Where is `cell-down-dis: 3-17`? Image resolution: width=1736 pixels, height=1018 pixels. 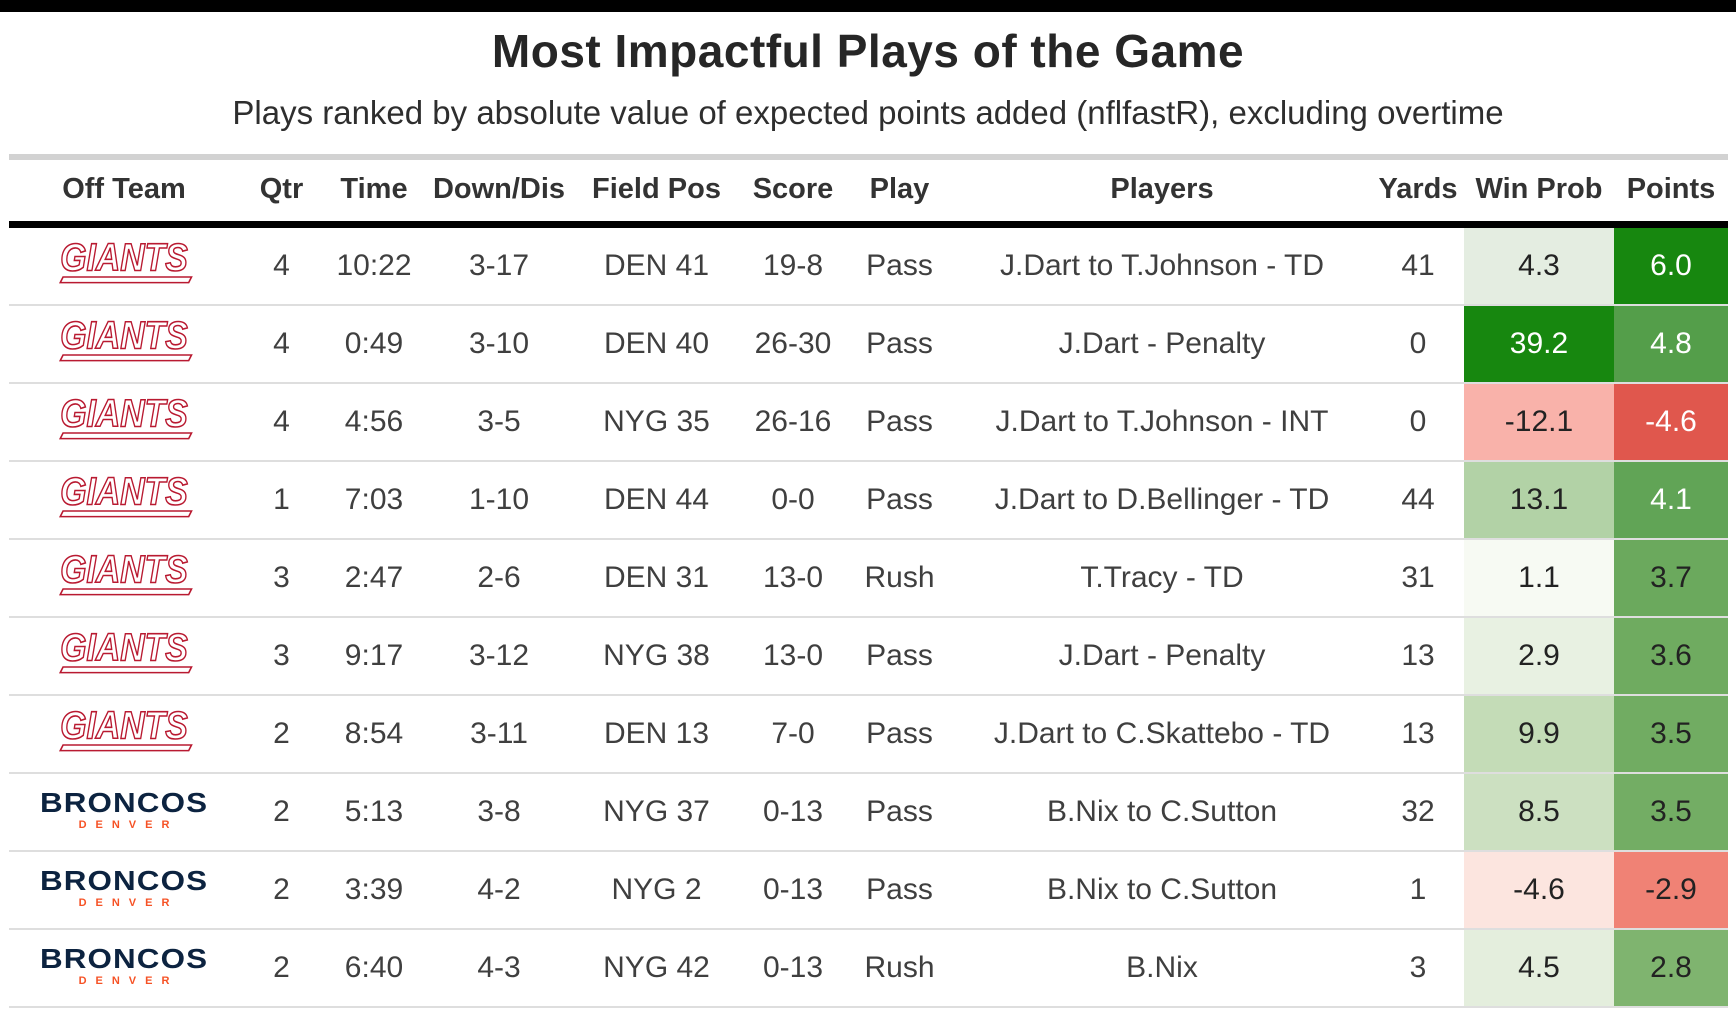
cell-down-dis: 3-17 is located at coordinates (499, 265).